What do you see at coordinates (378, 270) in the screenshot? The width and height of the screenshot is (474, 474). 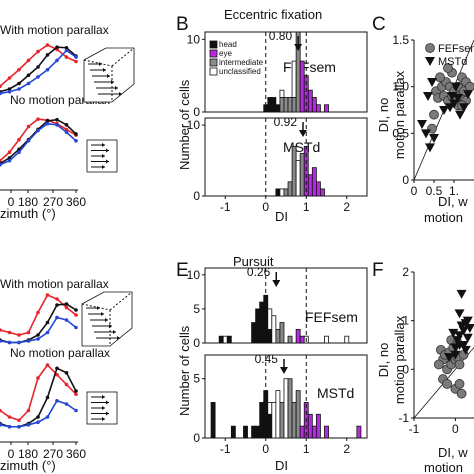 I see `panel-label-f: F` at bounding box center [378, 270].